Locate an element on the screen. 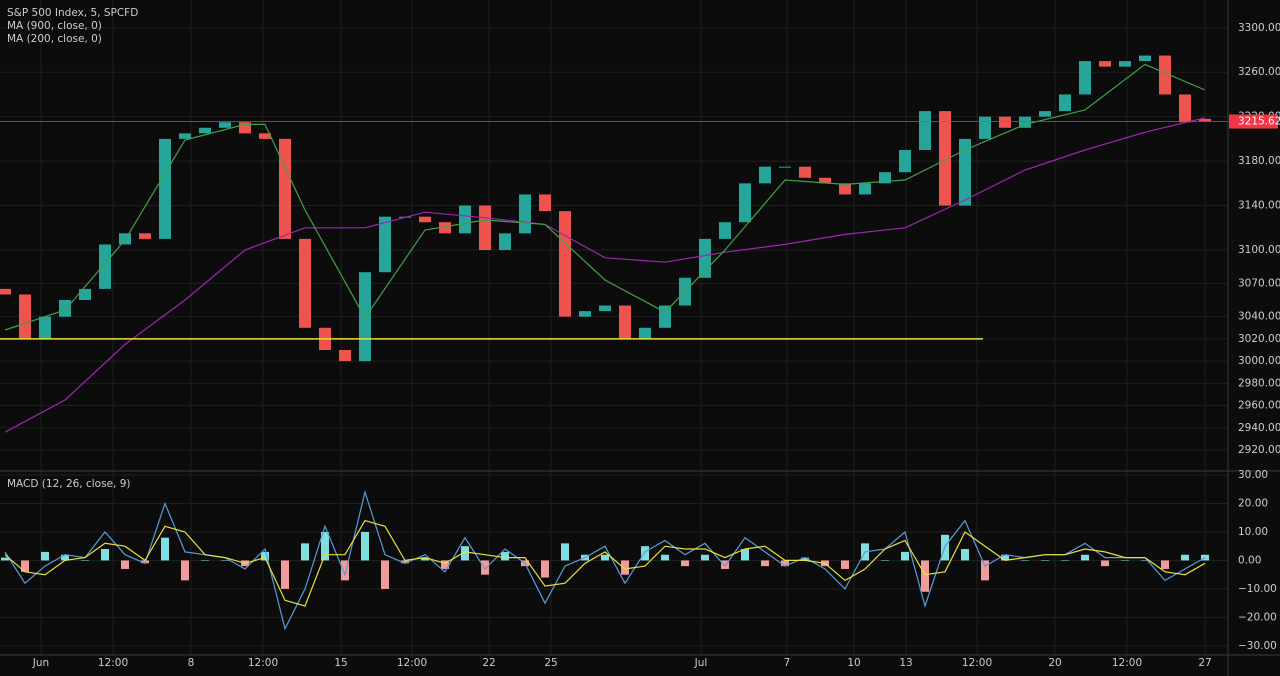 Image resolution: width=1280 pixels, height=676 pixels. y-tick-label: 3000.00 is located at coordinates (1259, 361).